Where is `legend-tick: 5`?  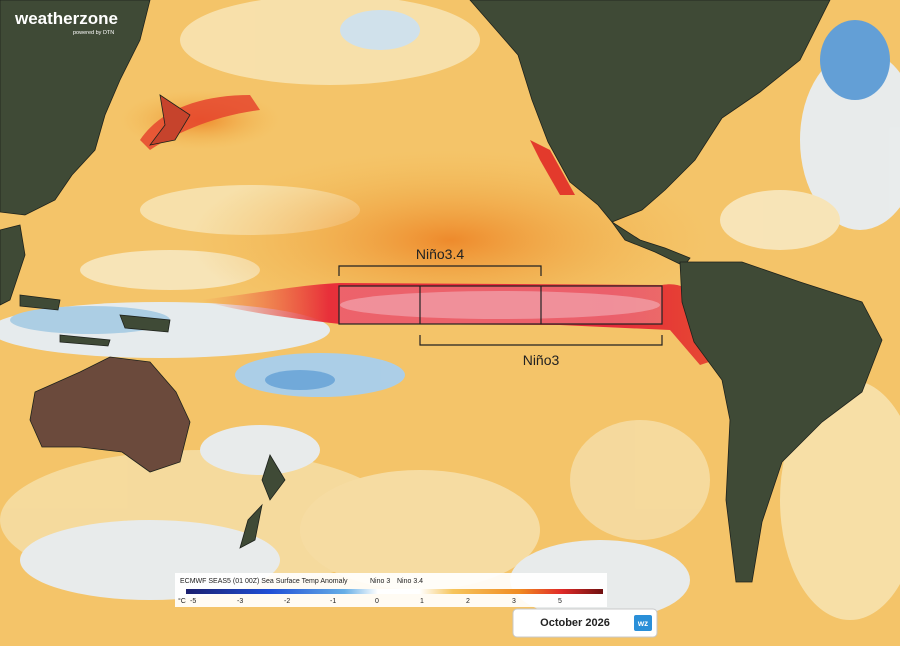 legend-tick: 5 is located at coordinates (560, 601).